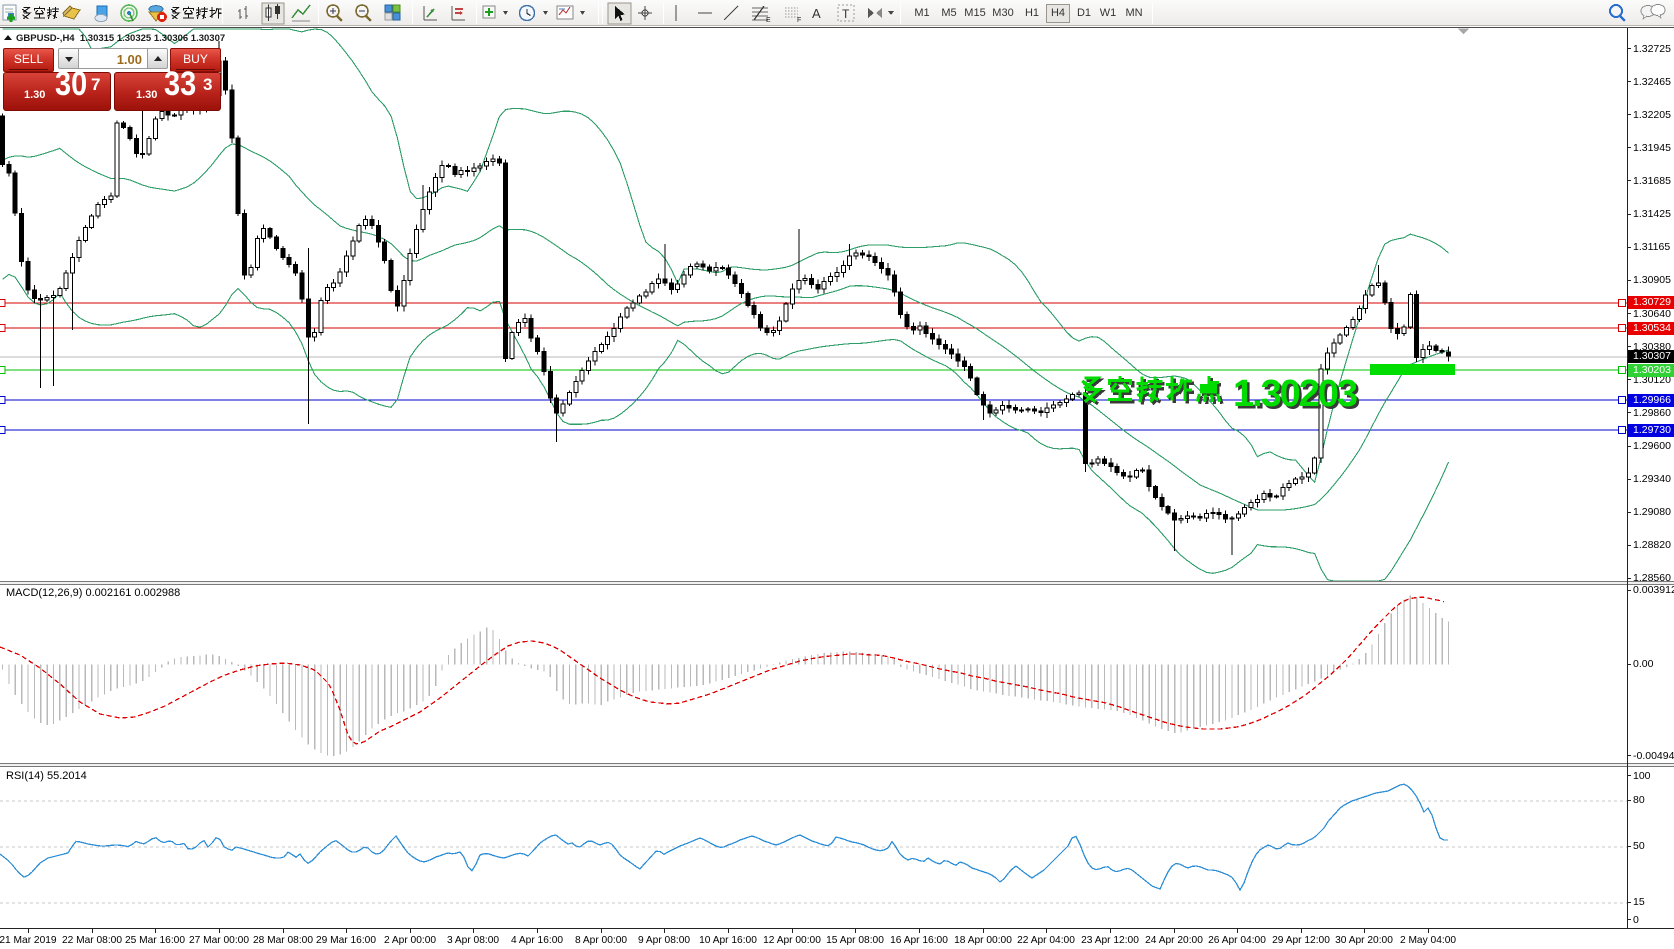  I want to click on svg-text: T, so click(846, 14).